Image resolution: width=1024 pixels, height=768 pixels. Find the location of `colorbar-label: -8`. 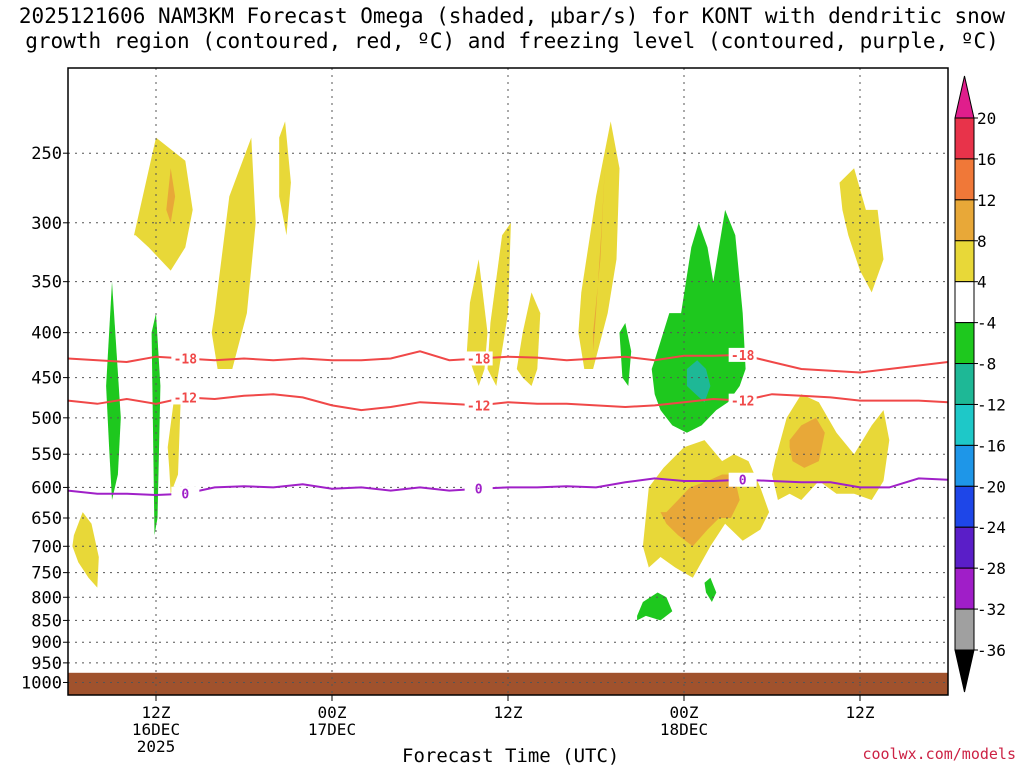

colorbar-label: -8 is located at coordinates (986, 364).